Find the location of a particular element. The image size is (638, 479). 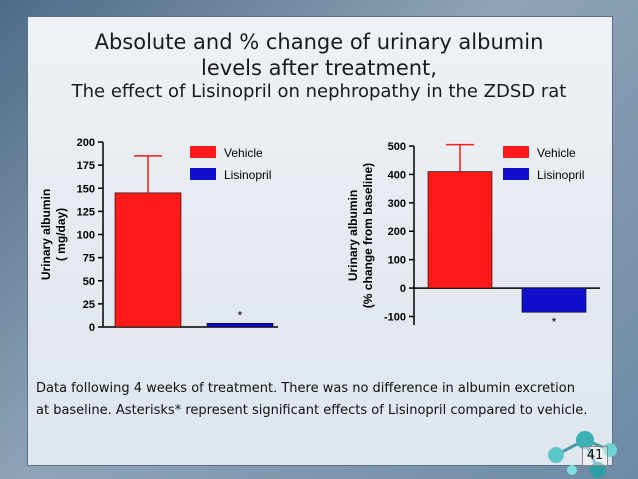

pct-y-tick-label: 0 is located at coordinates (403, 289).